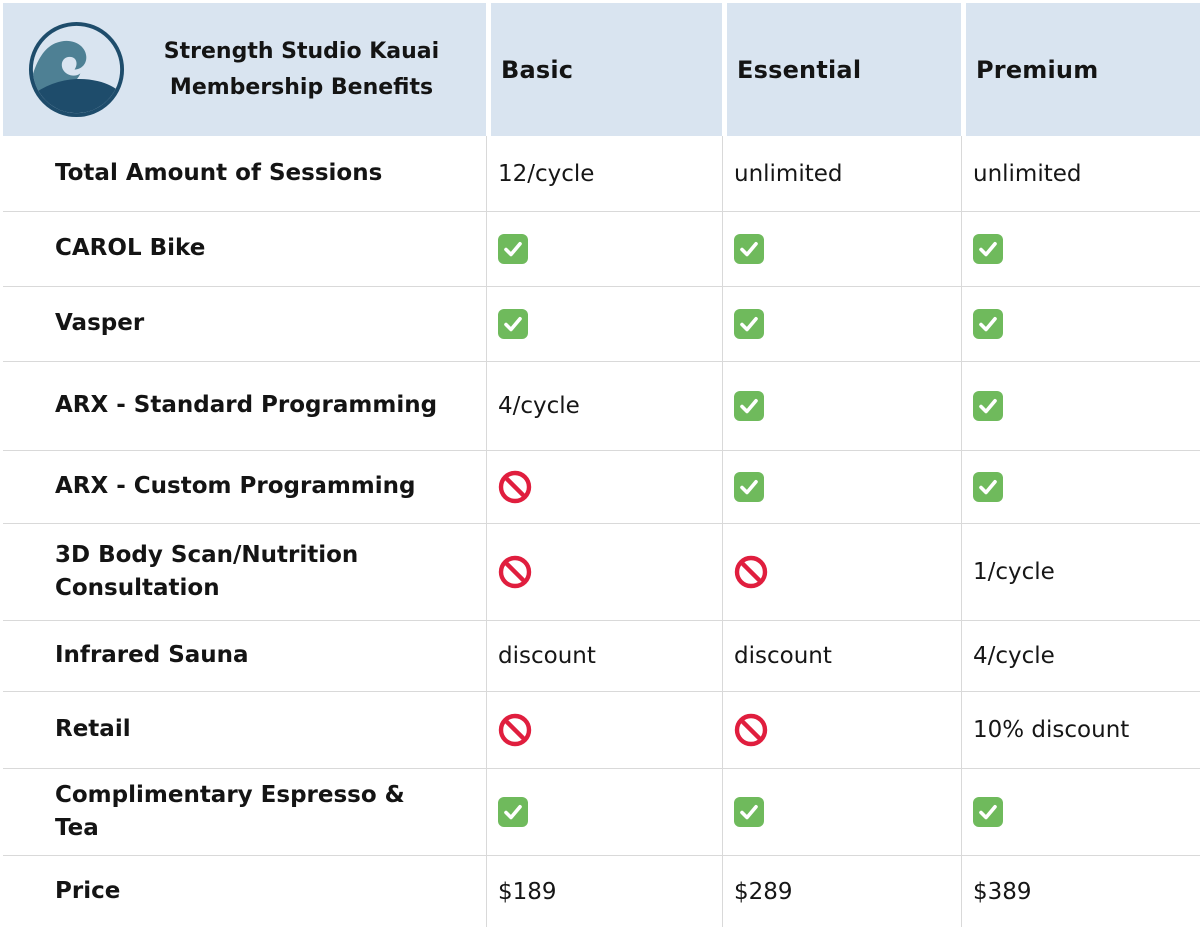 Image resolution: width=1200 pixels, height=927 pixels. I want to click on table-row: Complimentary Espresso & Tea, so click(601, 811).